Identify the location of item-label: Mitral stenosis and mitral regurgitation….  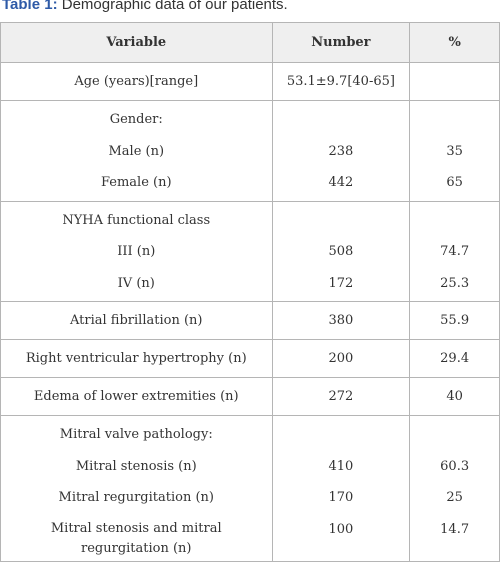
(136, 538).